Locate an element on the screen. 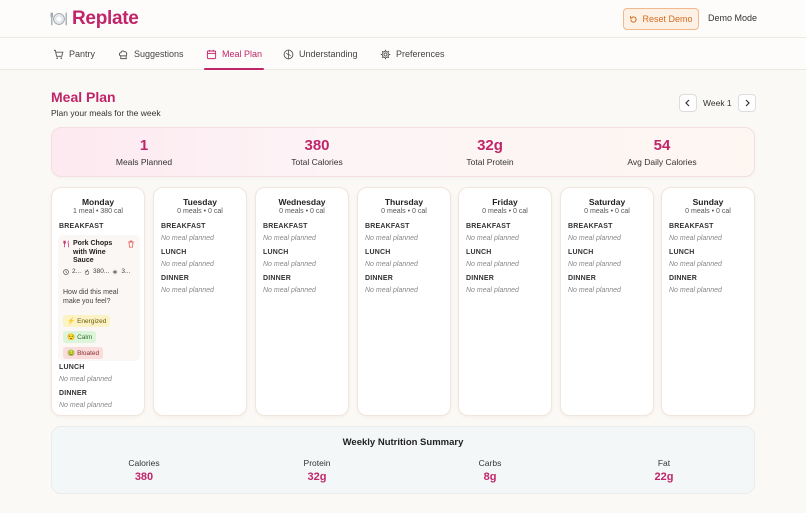  servings-icon is located at coordinates (115, 271).